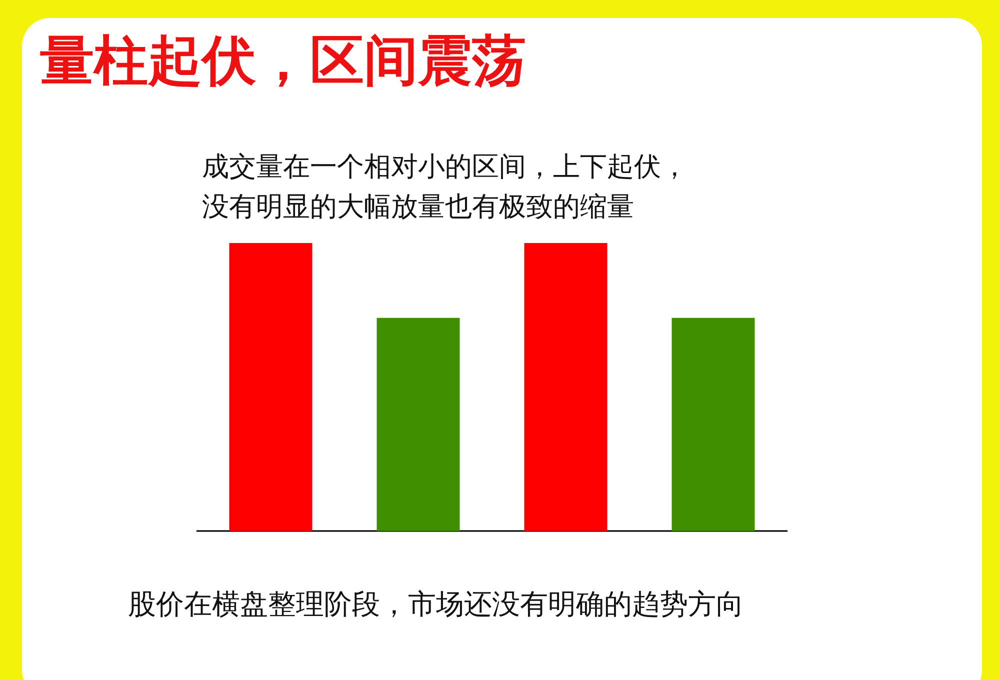 The width and height of the screenshot is (1000, 680). What do you see at coordinates (436, 604) in the screenshot?
I see `text: 股价在横盘整理阶段，市场还没有明确的趋势方向` at bounding box center [436, 604].